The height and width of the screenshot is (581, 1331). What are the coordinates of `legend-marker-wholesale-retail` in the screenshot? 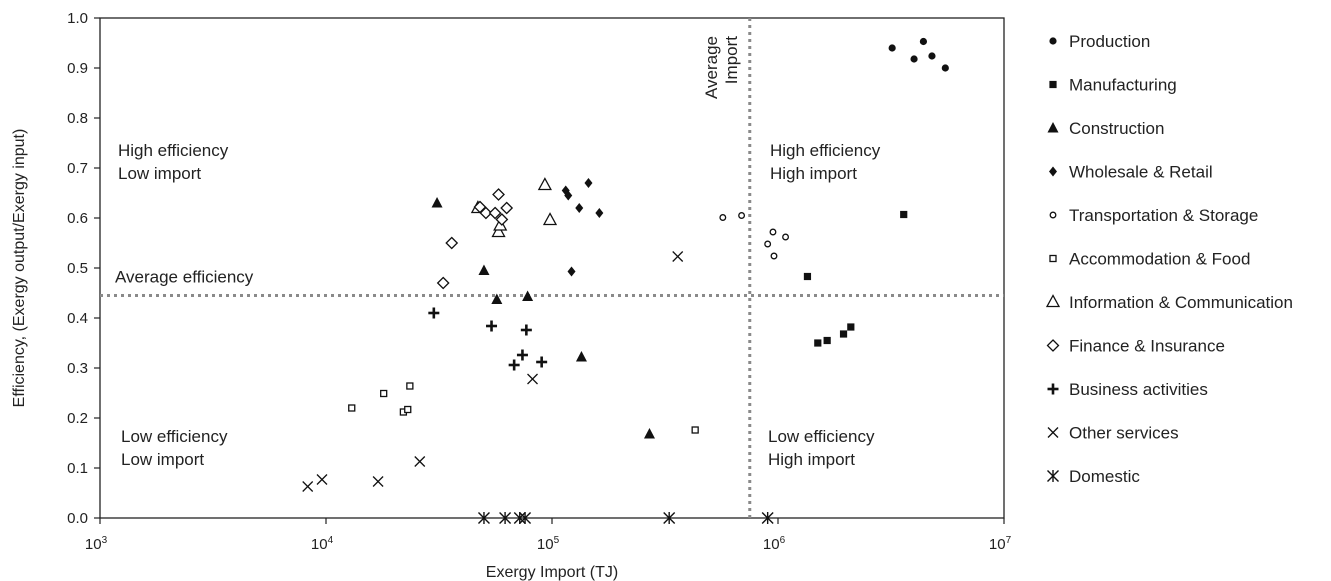 It's located at (1053, 171).